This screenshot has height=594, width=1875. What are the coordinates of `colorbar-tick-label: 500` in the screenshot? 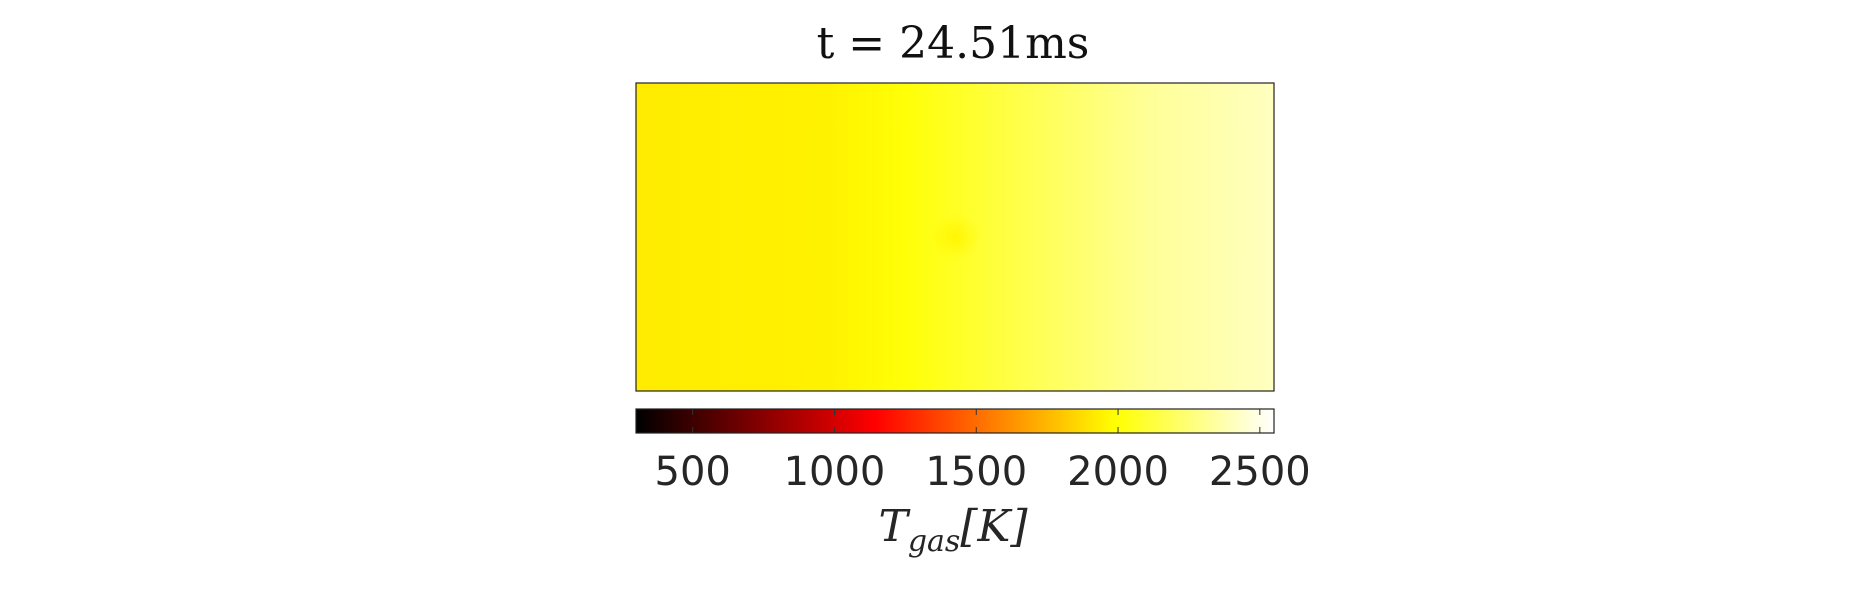 It's located at (693, 472).